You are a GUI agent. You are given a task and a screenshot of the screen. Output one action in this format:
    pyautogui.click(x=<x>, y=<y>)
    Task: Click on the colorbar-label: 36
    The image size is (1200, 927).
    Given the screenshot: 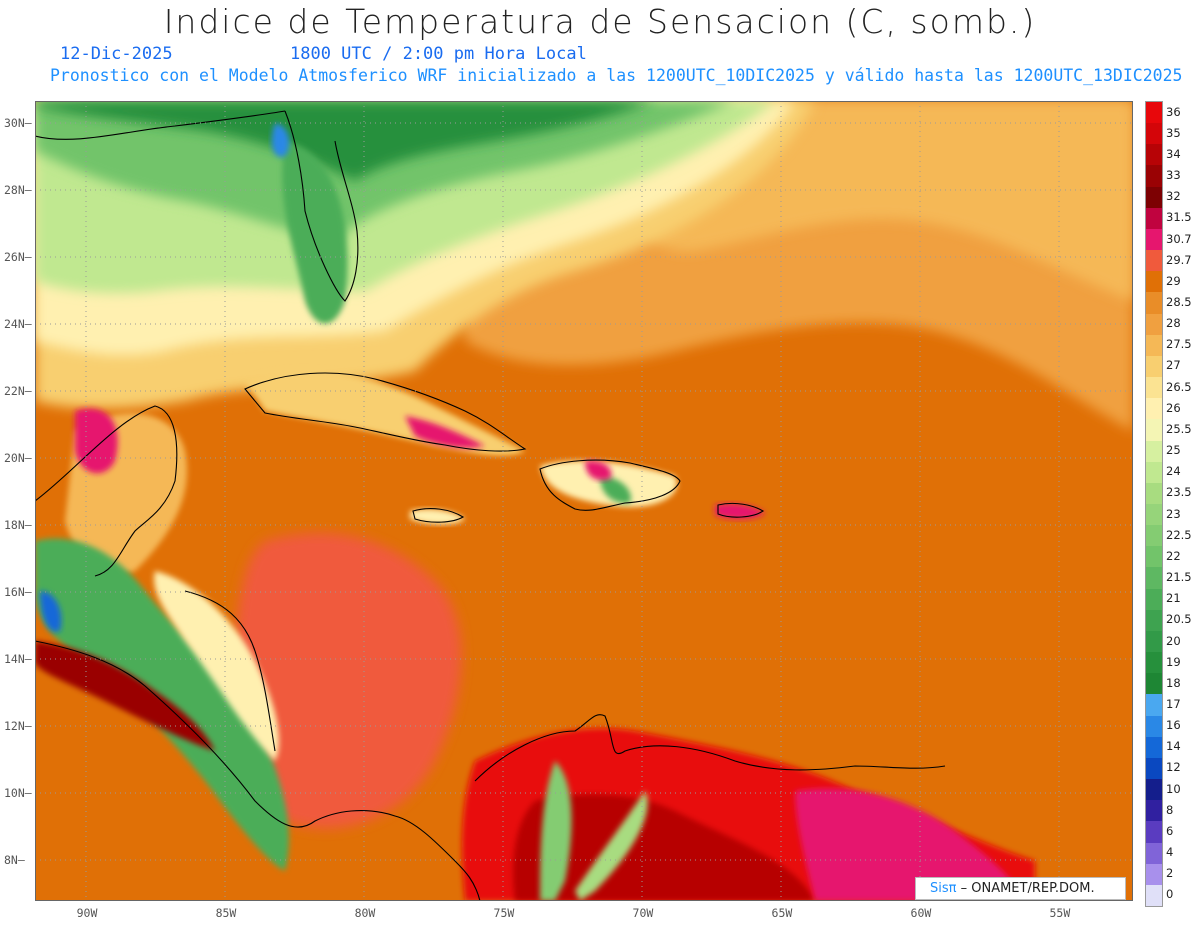 What is the action you would take?
    pyautogui.click(x=1173, y=111)
    